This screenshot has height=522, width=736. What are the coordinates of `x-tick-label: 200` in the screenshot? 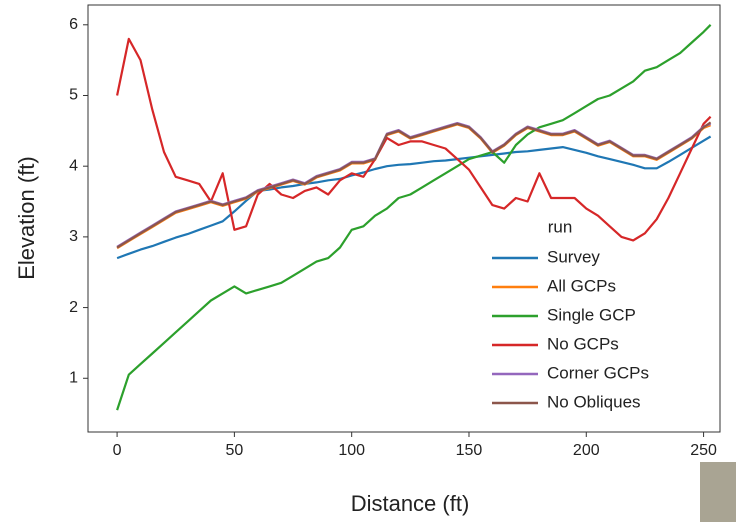 It's located at (586, 450).